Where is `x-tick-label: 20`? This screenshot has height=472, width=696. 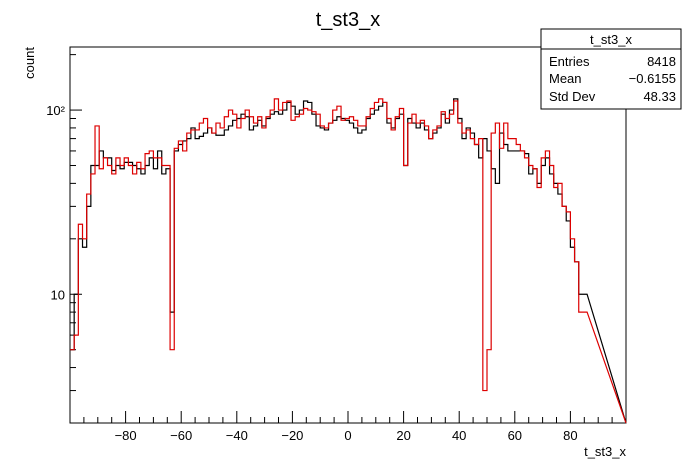 x-tick-label: 20 is located at coordinates (403, 435).